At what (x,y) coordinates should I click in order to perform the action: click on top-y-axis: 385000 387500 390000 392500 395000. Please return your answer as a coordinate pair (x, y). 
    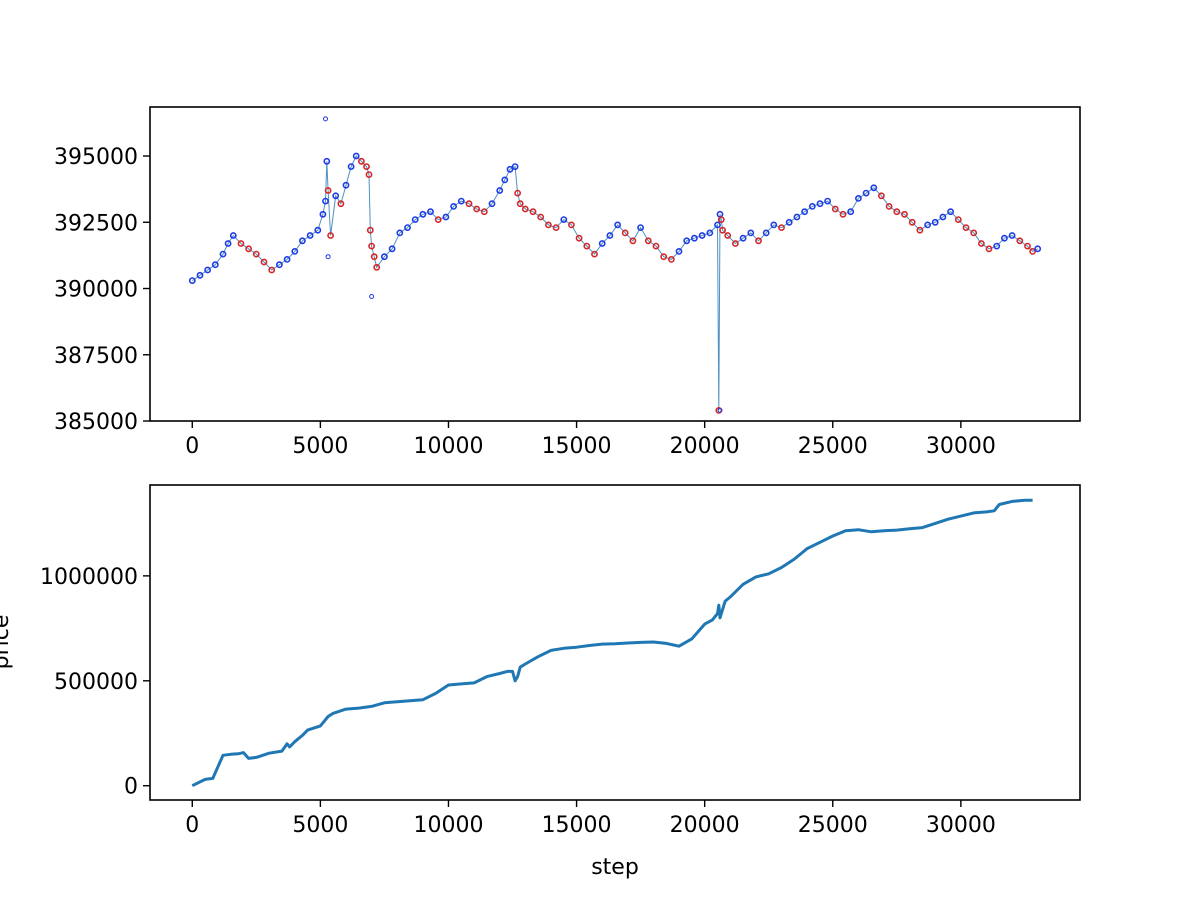
    Looking at the image, I should click on (102, 290).